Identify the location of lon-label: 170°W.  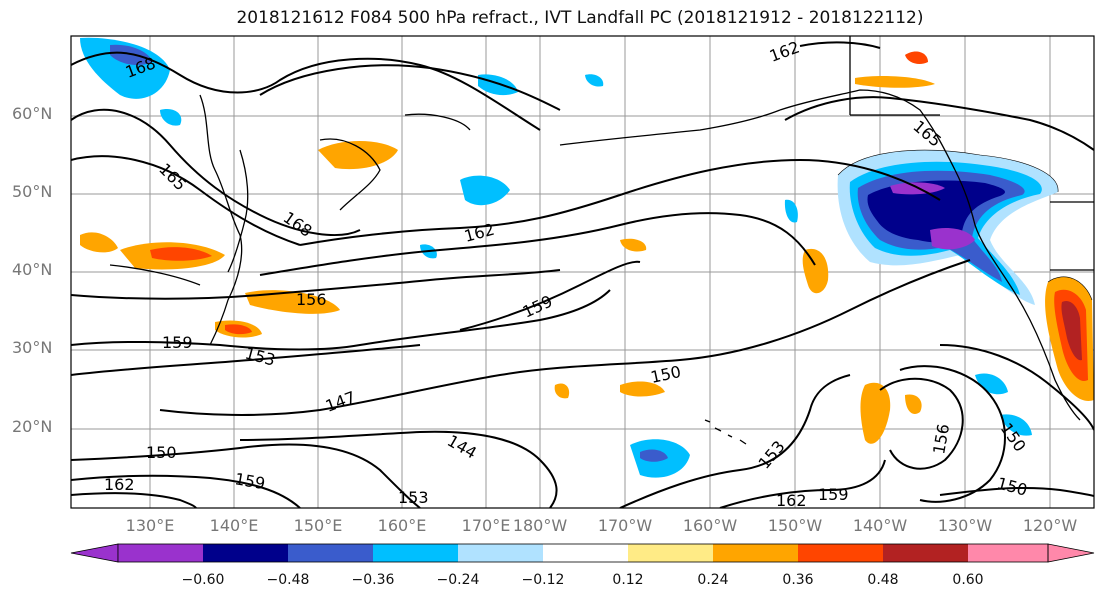
(625, 525).